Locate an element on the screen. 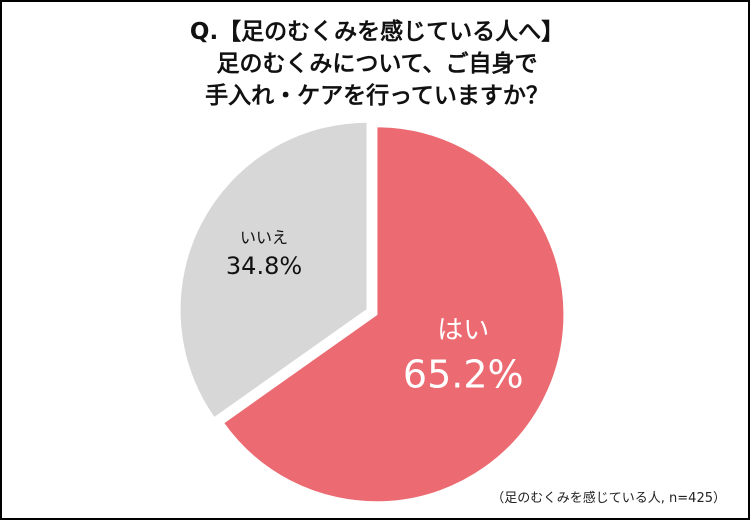 The width and height of the screenshot is (750, 520). slice-value-yes: 65.2% is located at coordinates (463, 375).